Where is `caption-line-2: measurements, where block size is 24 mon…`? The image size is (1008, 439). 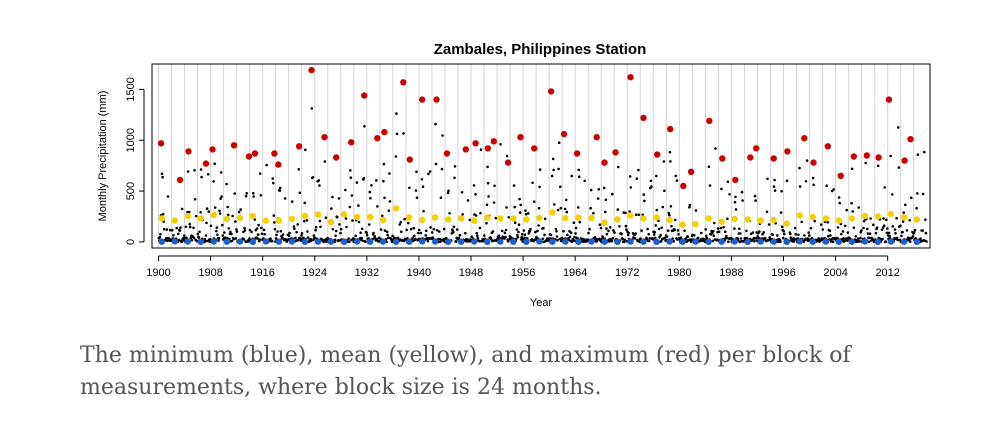 caption-line-2: measurements, where block size is 24 mon… is located at coordinates (341, 387).